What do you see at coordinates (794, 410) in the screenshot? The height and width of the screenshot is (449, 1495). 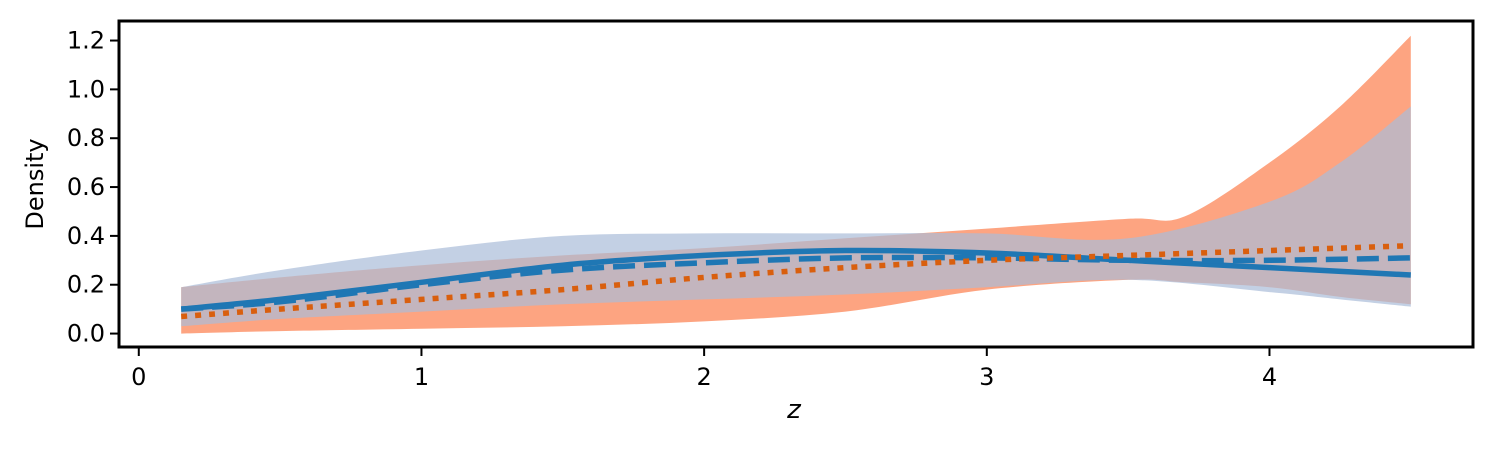 I see `x-axis-label: z` at bounding box center [794, 410].